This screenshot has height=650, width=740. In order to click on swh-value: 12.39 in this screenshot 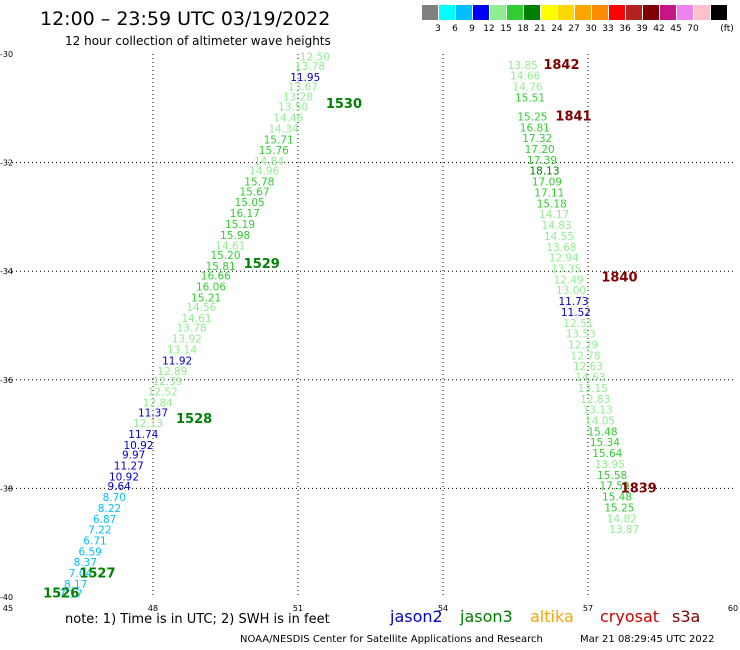, I will do `click(167, 382)`.